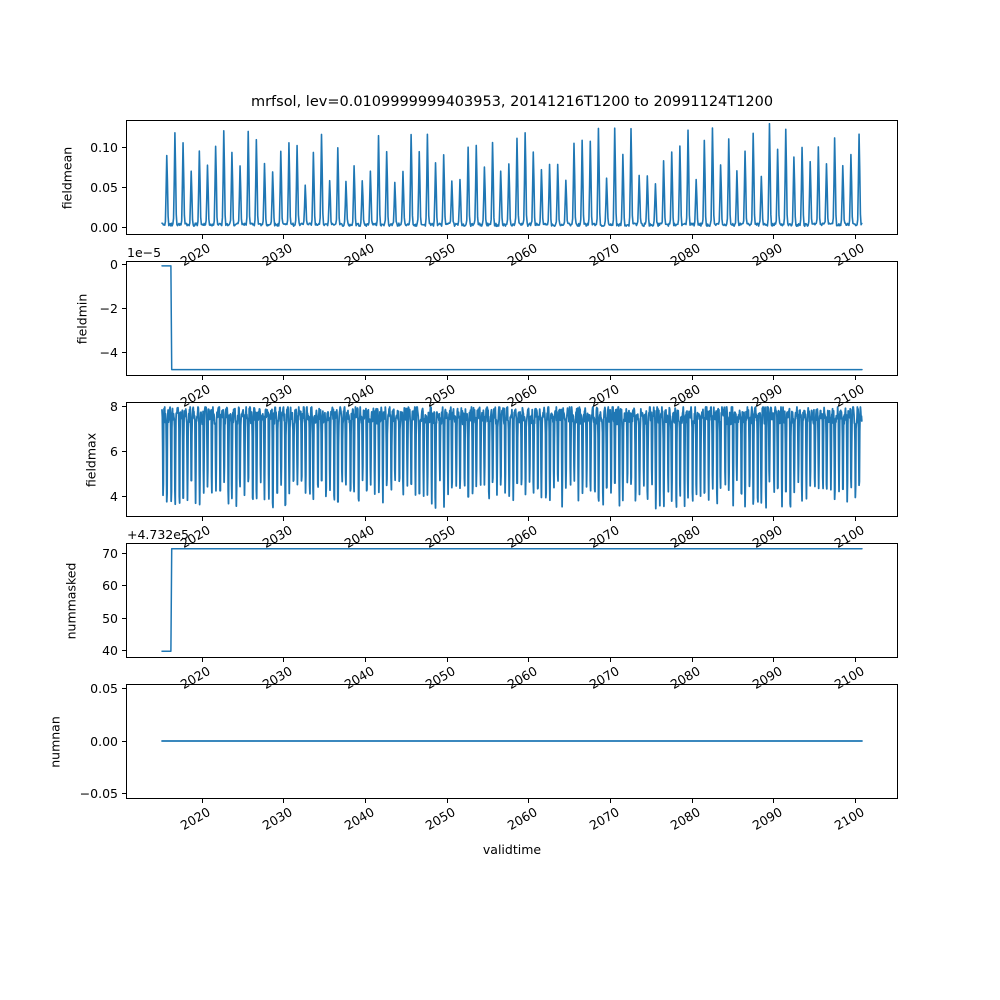  What do you see at coordinates (91, 459) in the screenshot?
I see `y-axis-label-fieldmax: fieldmax` at bounding box center [91, 459].